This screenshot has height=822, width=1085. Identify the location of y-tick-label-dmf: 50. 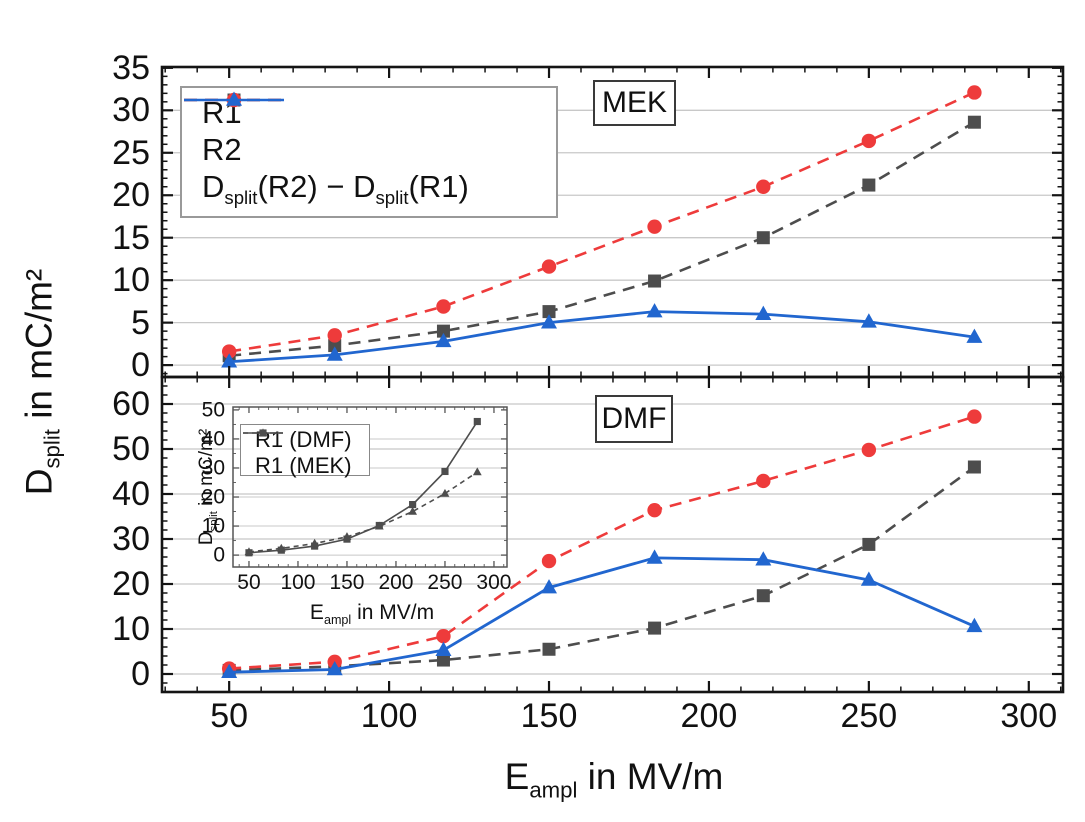
(131, 449).